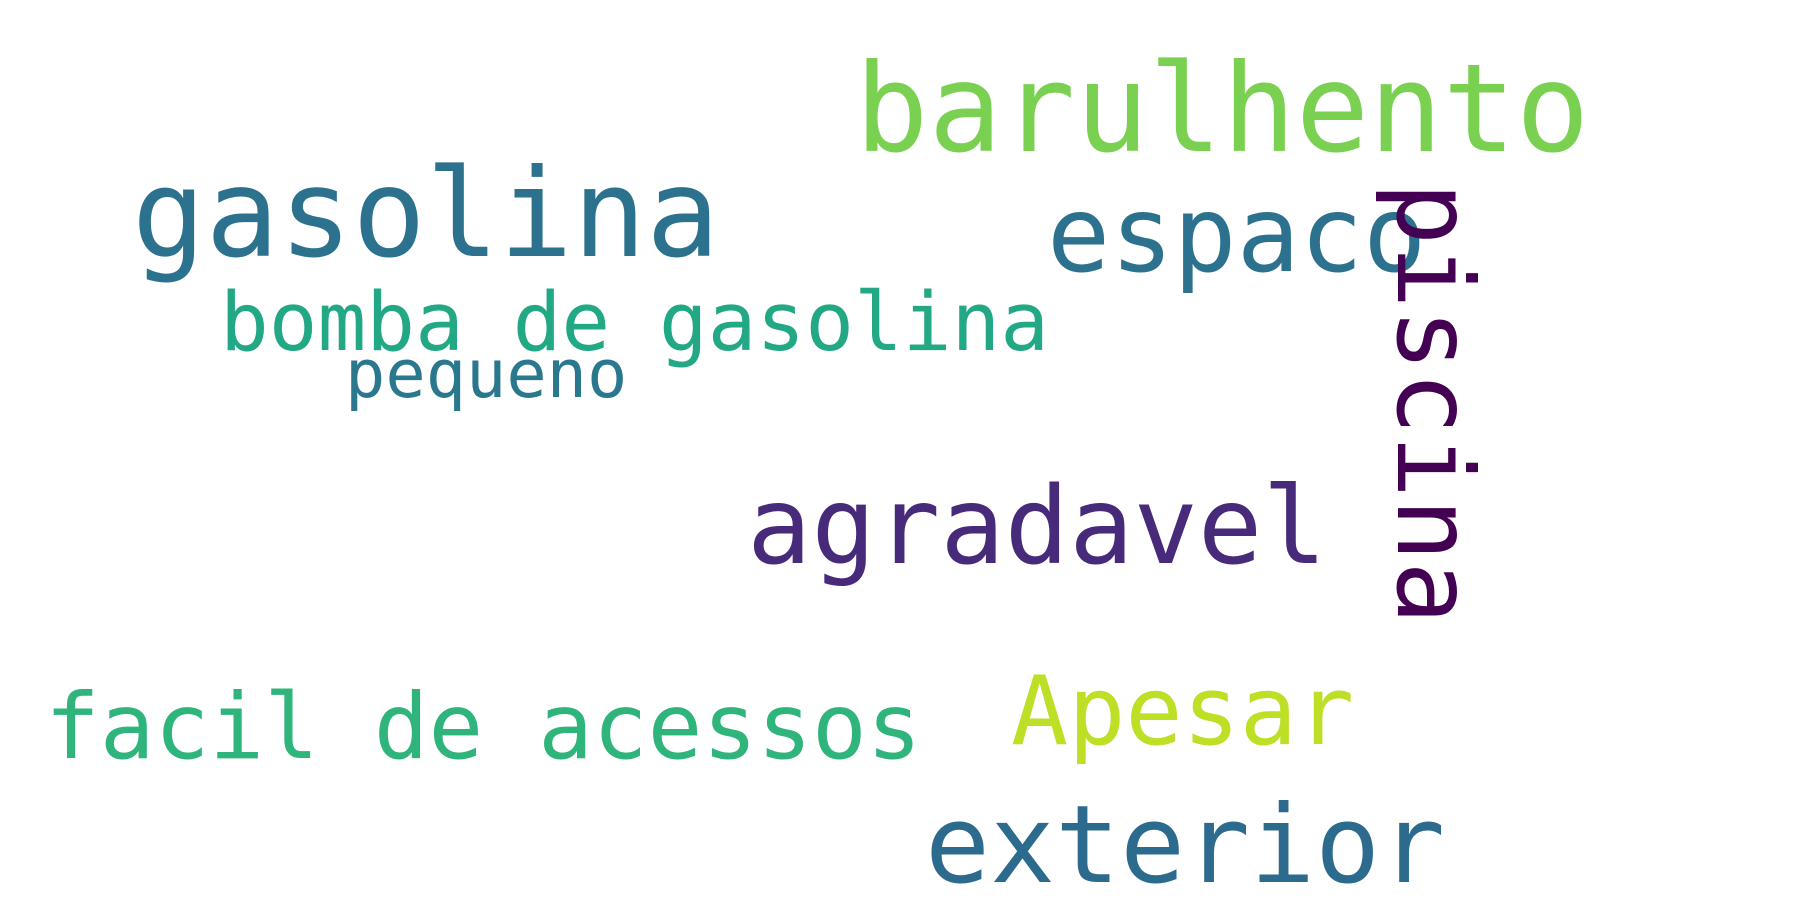 This screenshot has width=1800, height=900. Describe the element at coordinates (1183, 712) in the screenshot. I see `word-apesar: Apesar` at that location.